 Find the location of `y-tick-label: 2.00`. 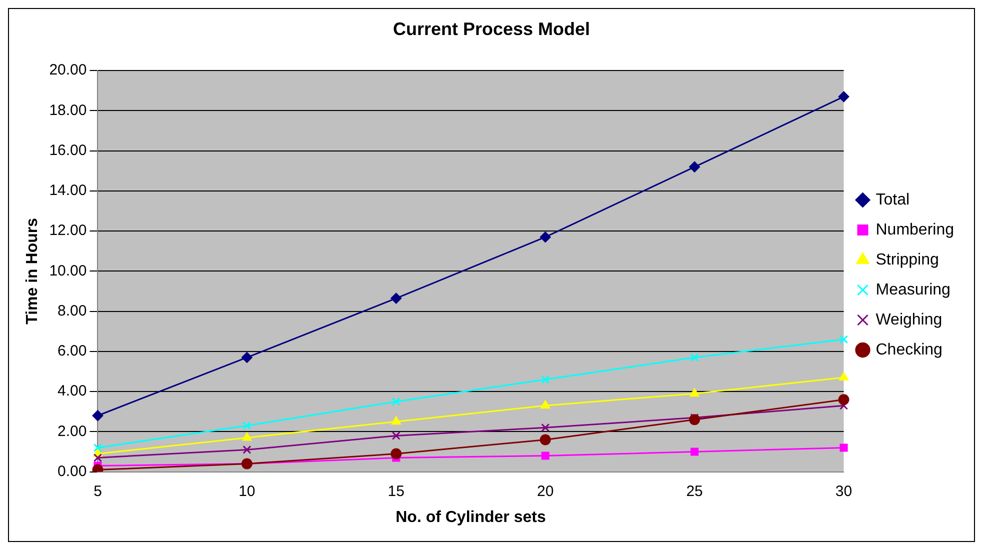

y-tick-label: 2.00 is located at coordinates (72, 431).